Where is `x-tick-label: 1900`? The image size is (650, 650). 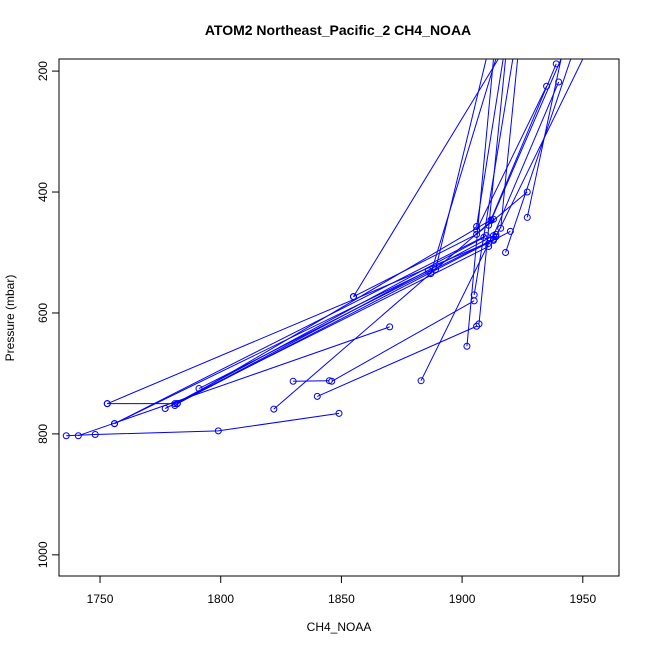 x-tick-label: 1900 is located at coordinates (462, 599).